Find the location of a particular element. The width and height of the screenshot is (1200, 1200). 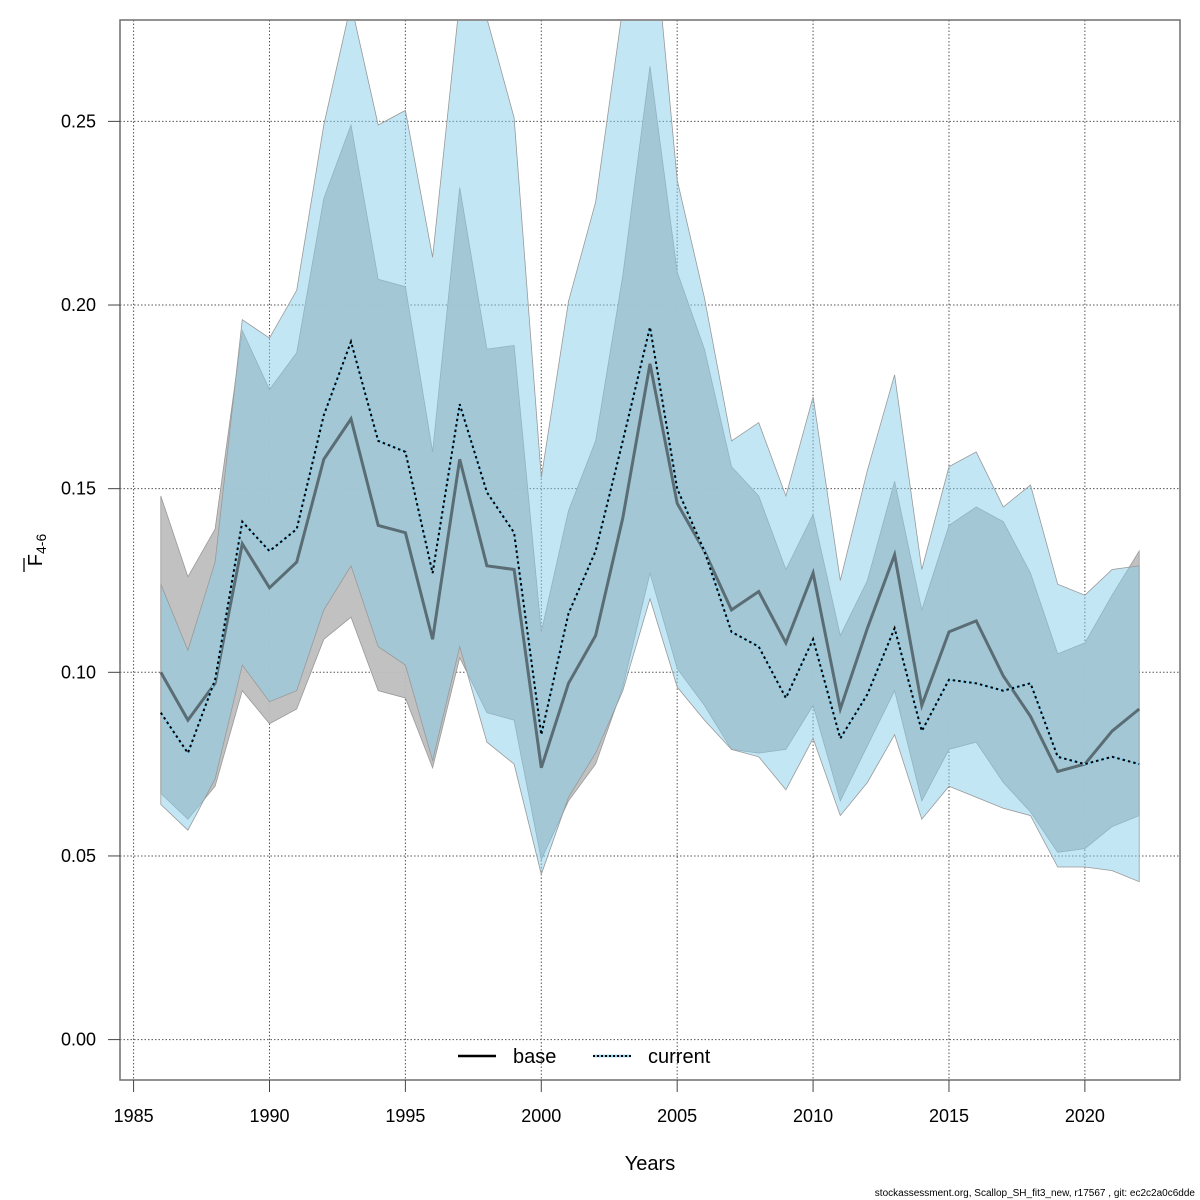

x-axis-title: Years is located at coordinates (650, 1164).